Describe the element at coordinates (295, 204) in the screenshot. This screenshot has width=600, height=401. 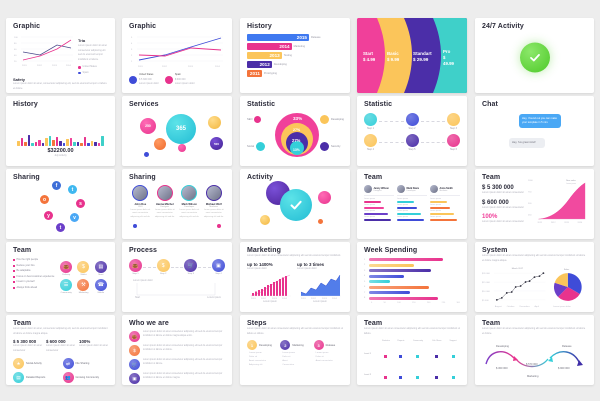
I see `slide-card-activity-bubbles: Activity` at that location.